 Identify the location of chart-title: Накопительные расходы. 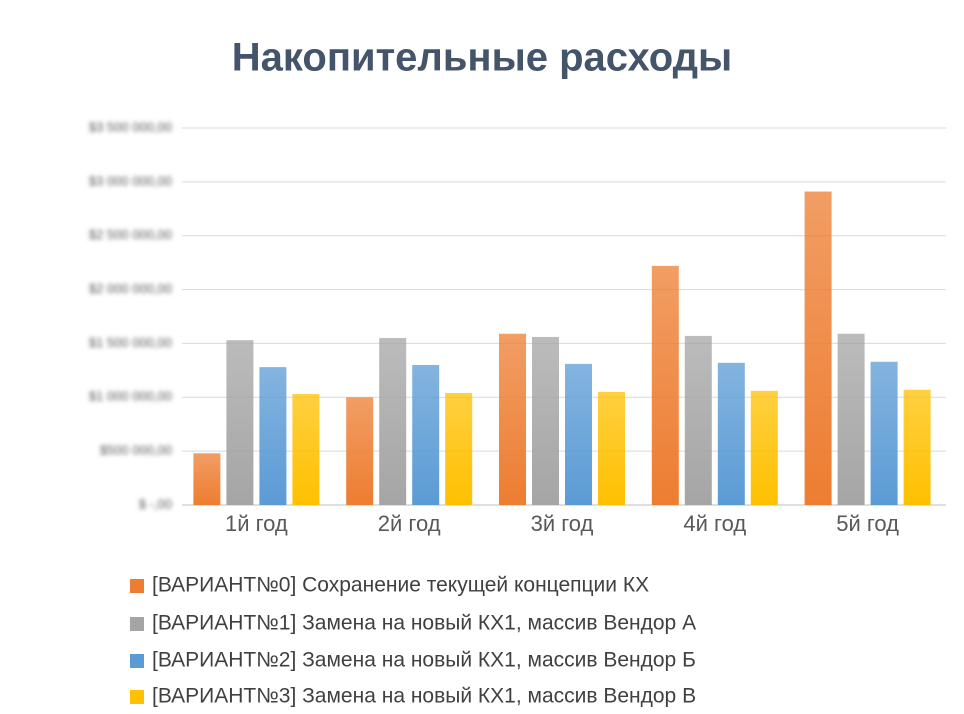
(482, 58).